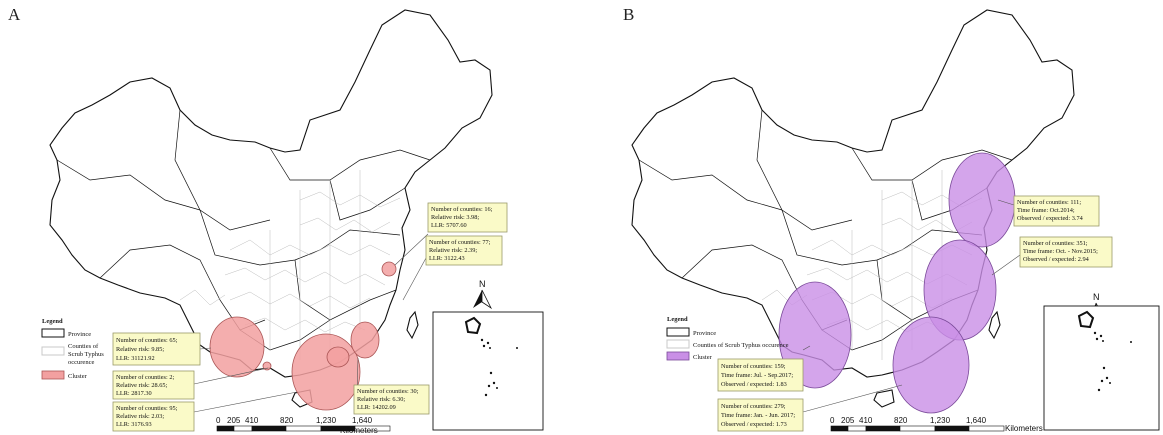  What do you see at coordinates (753, 366) in the screenshot?
I see `callout-line: Number of counties: 159;` at bounding box center [753, 366].